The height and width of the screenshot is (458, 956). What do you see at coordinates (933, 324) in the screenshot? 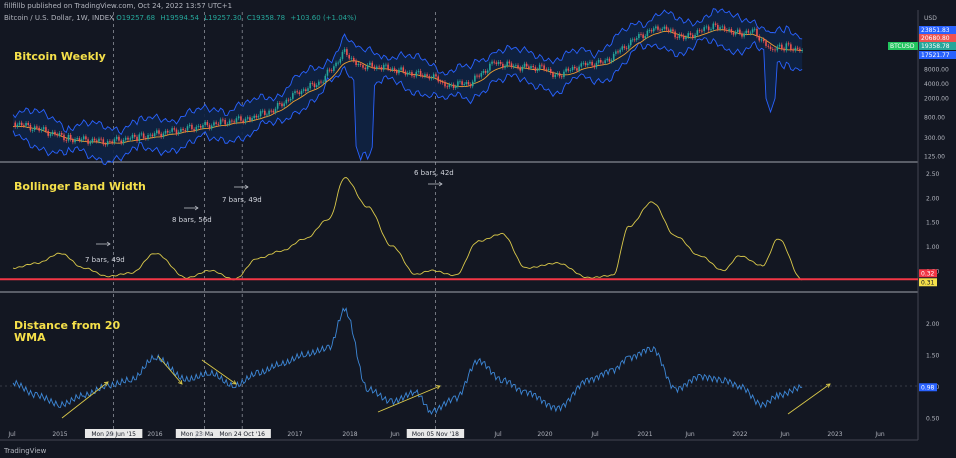
I see `distance-line-tick-label: 2.00` at bounding box center [933, 324].